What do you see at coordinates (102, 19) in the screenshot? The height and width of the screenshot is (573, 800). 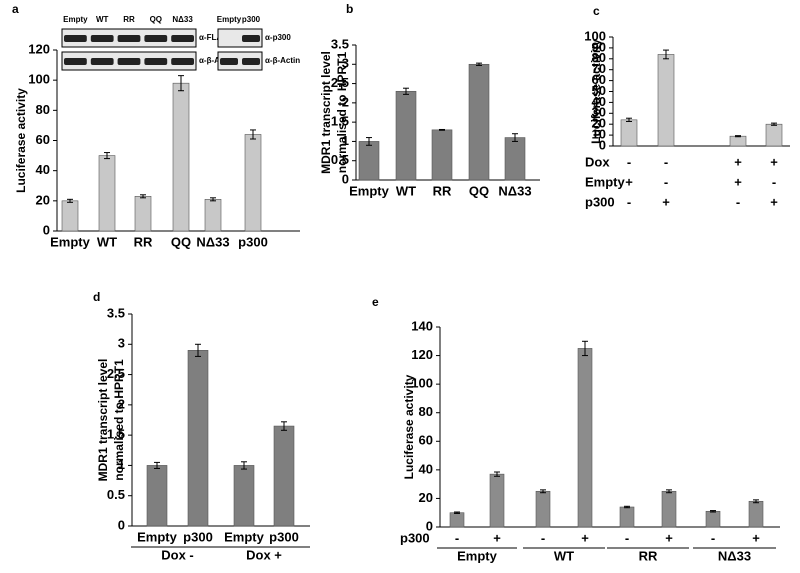 I see `lane-label: WT` at bounding box center [102, 19].